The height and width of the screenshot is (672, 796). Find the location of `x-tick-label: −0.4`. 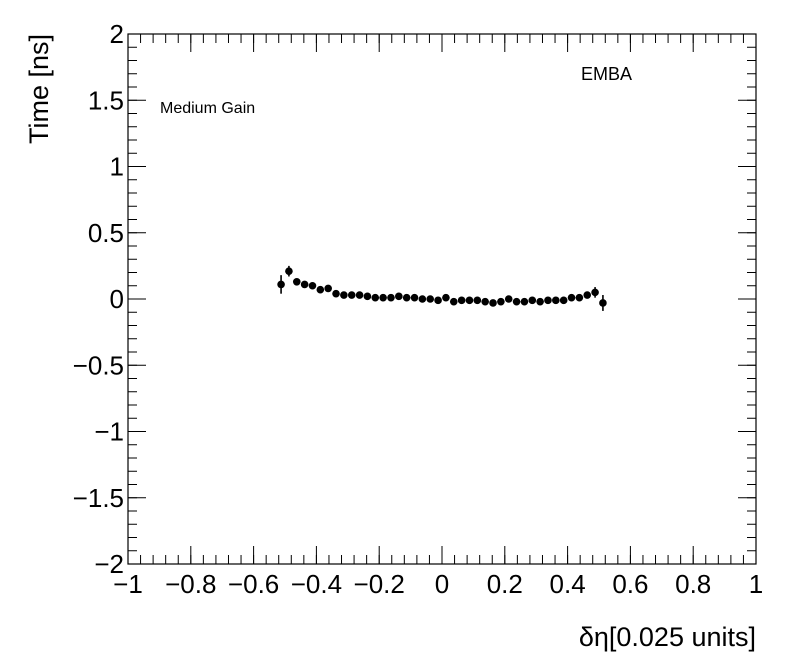

x-tick-label: −0.4 is located at coordinates (316, 584).